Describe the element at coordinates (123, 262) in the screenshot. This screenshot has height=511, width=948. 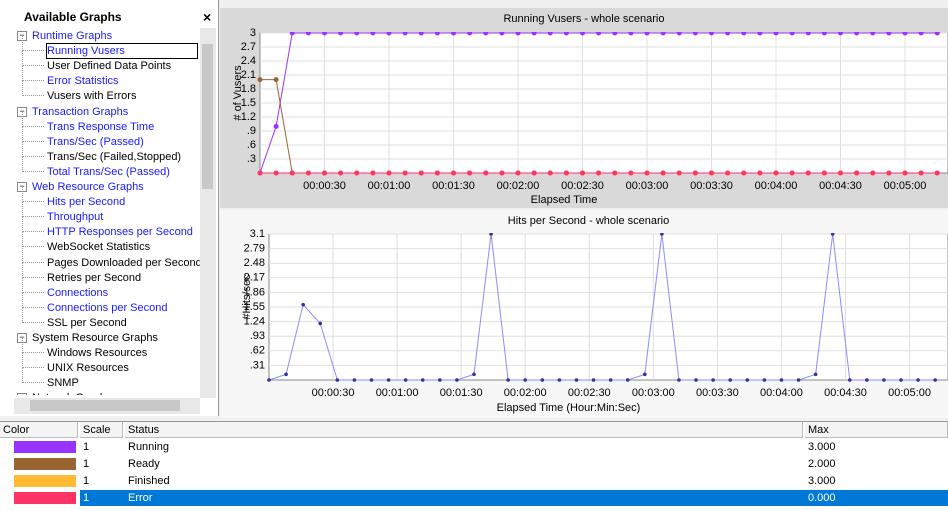
I see `tree-item: Pages Downloaded per Second` at that location.